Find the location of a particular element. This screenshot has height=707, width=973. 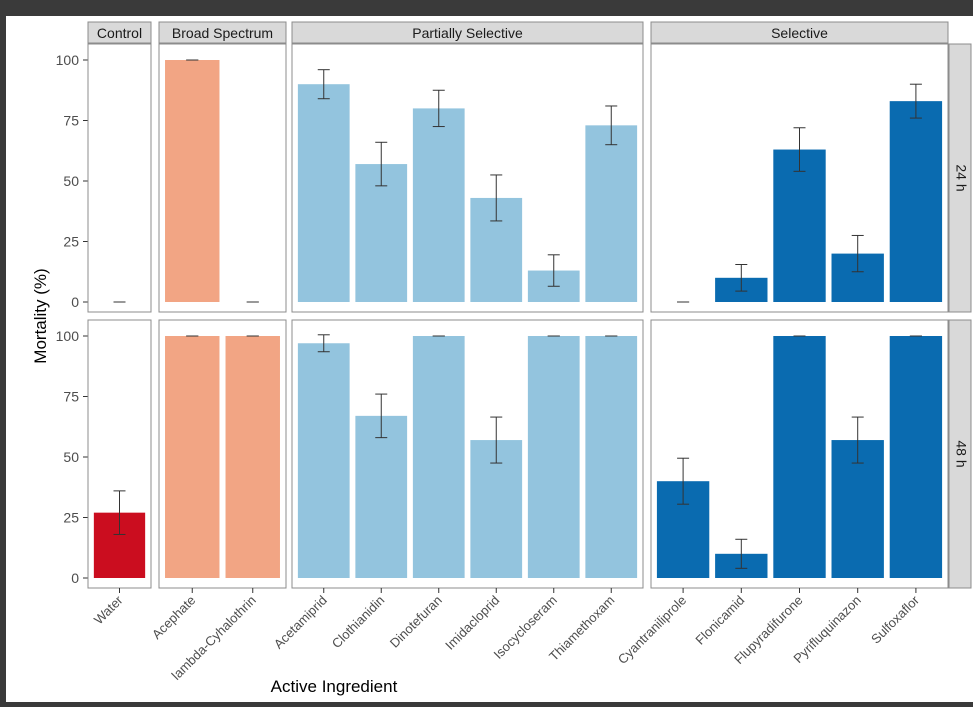

facet-strip-label-24-h: 24 h is located at coordinates (961, 177).